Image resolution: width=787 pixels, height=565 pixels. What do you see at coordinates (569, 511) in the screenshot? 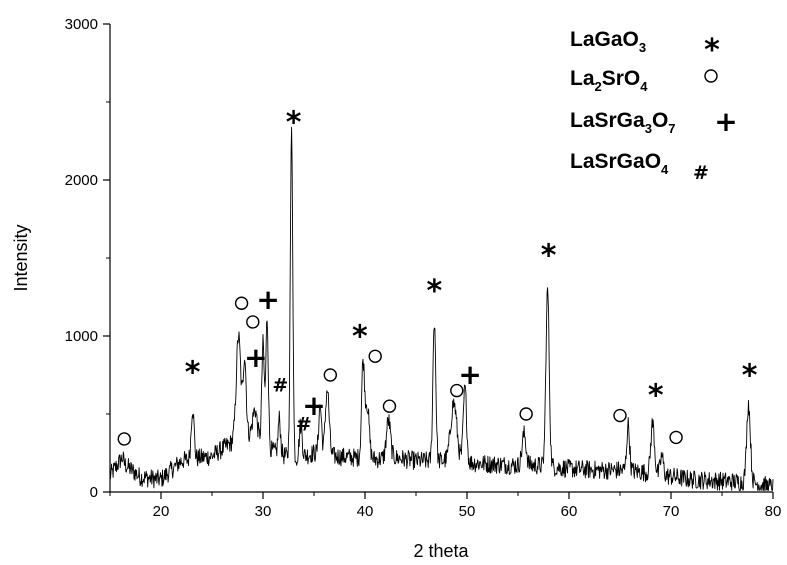
I see `x-tick-label: 60` at bounding box center [569, 511].